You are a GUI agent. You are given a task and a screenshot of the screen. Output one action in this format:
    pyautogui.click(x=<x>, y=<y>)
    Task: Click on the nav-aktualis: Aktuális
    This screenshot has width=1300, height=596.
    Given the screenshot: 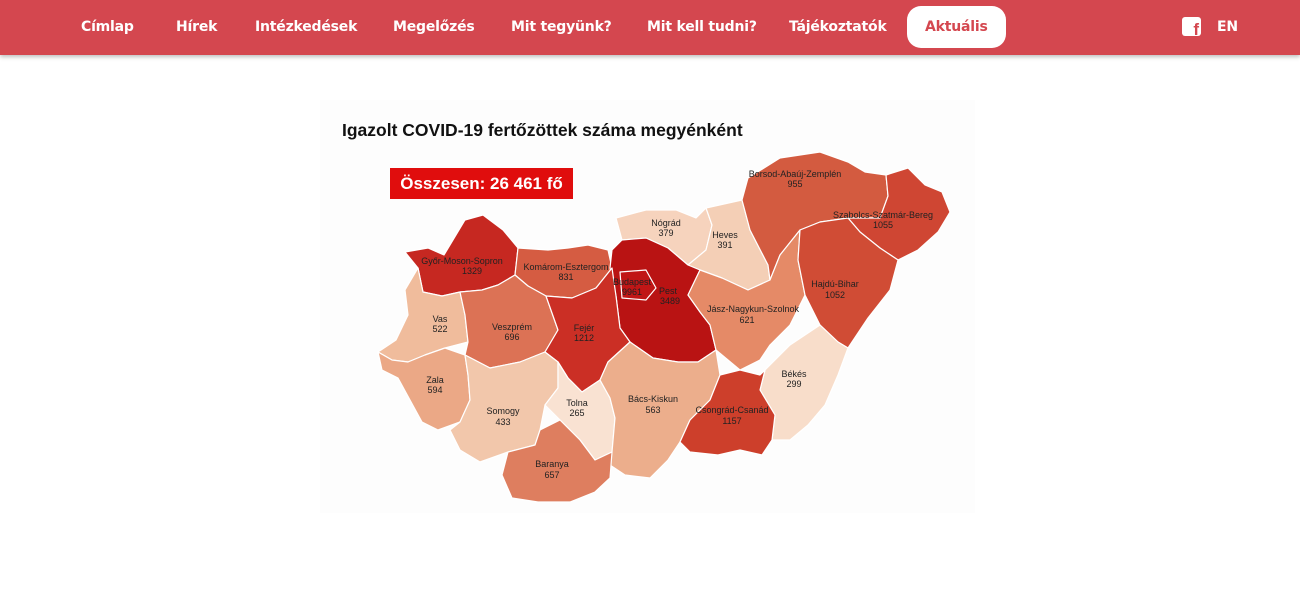 What is the action you would take?
    pyautogui.click(x=956, y=27)
    